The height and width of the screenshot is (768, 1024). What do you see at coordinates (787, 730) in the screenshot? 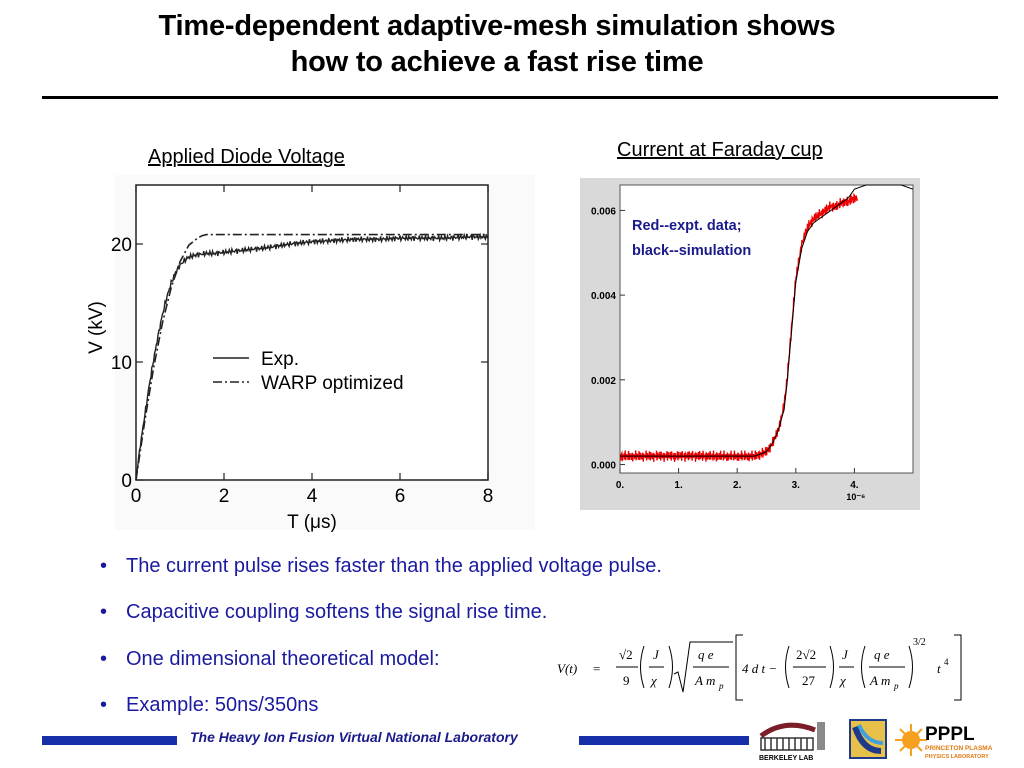
I see `berkeley-arc` at bounding box center [787, 730].